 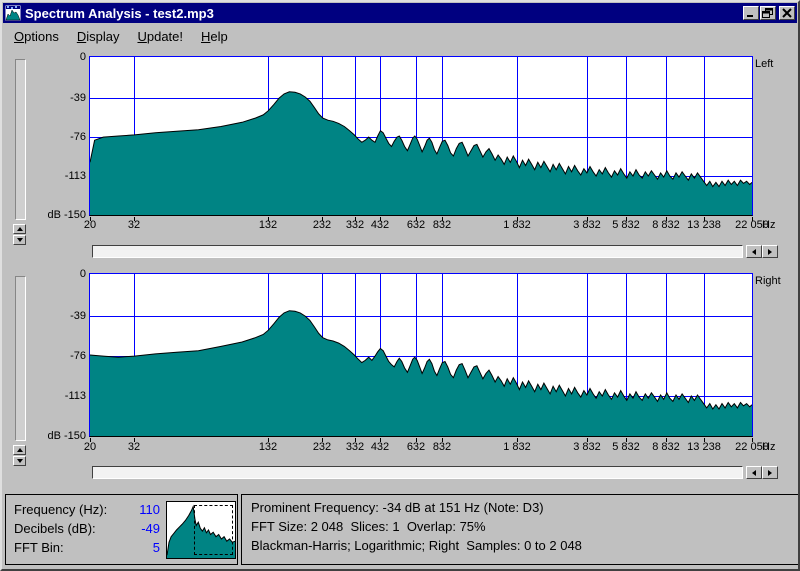 What do you see at coordinates (764, 64) in the screenshot?
I see `channel-label-left: Left` at bounding box center [764, 64].